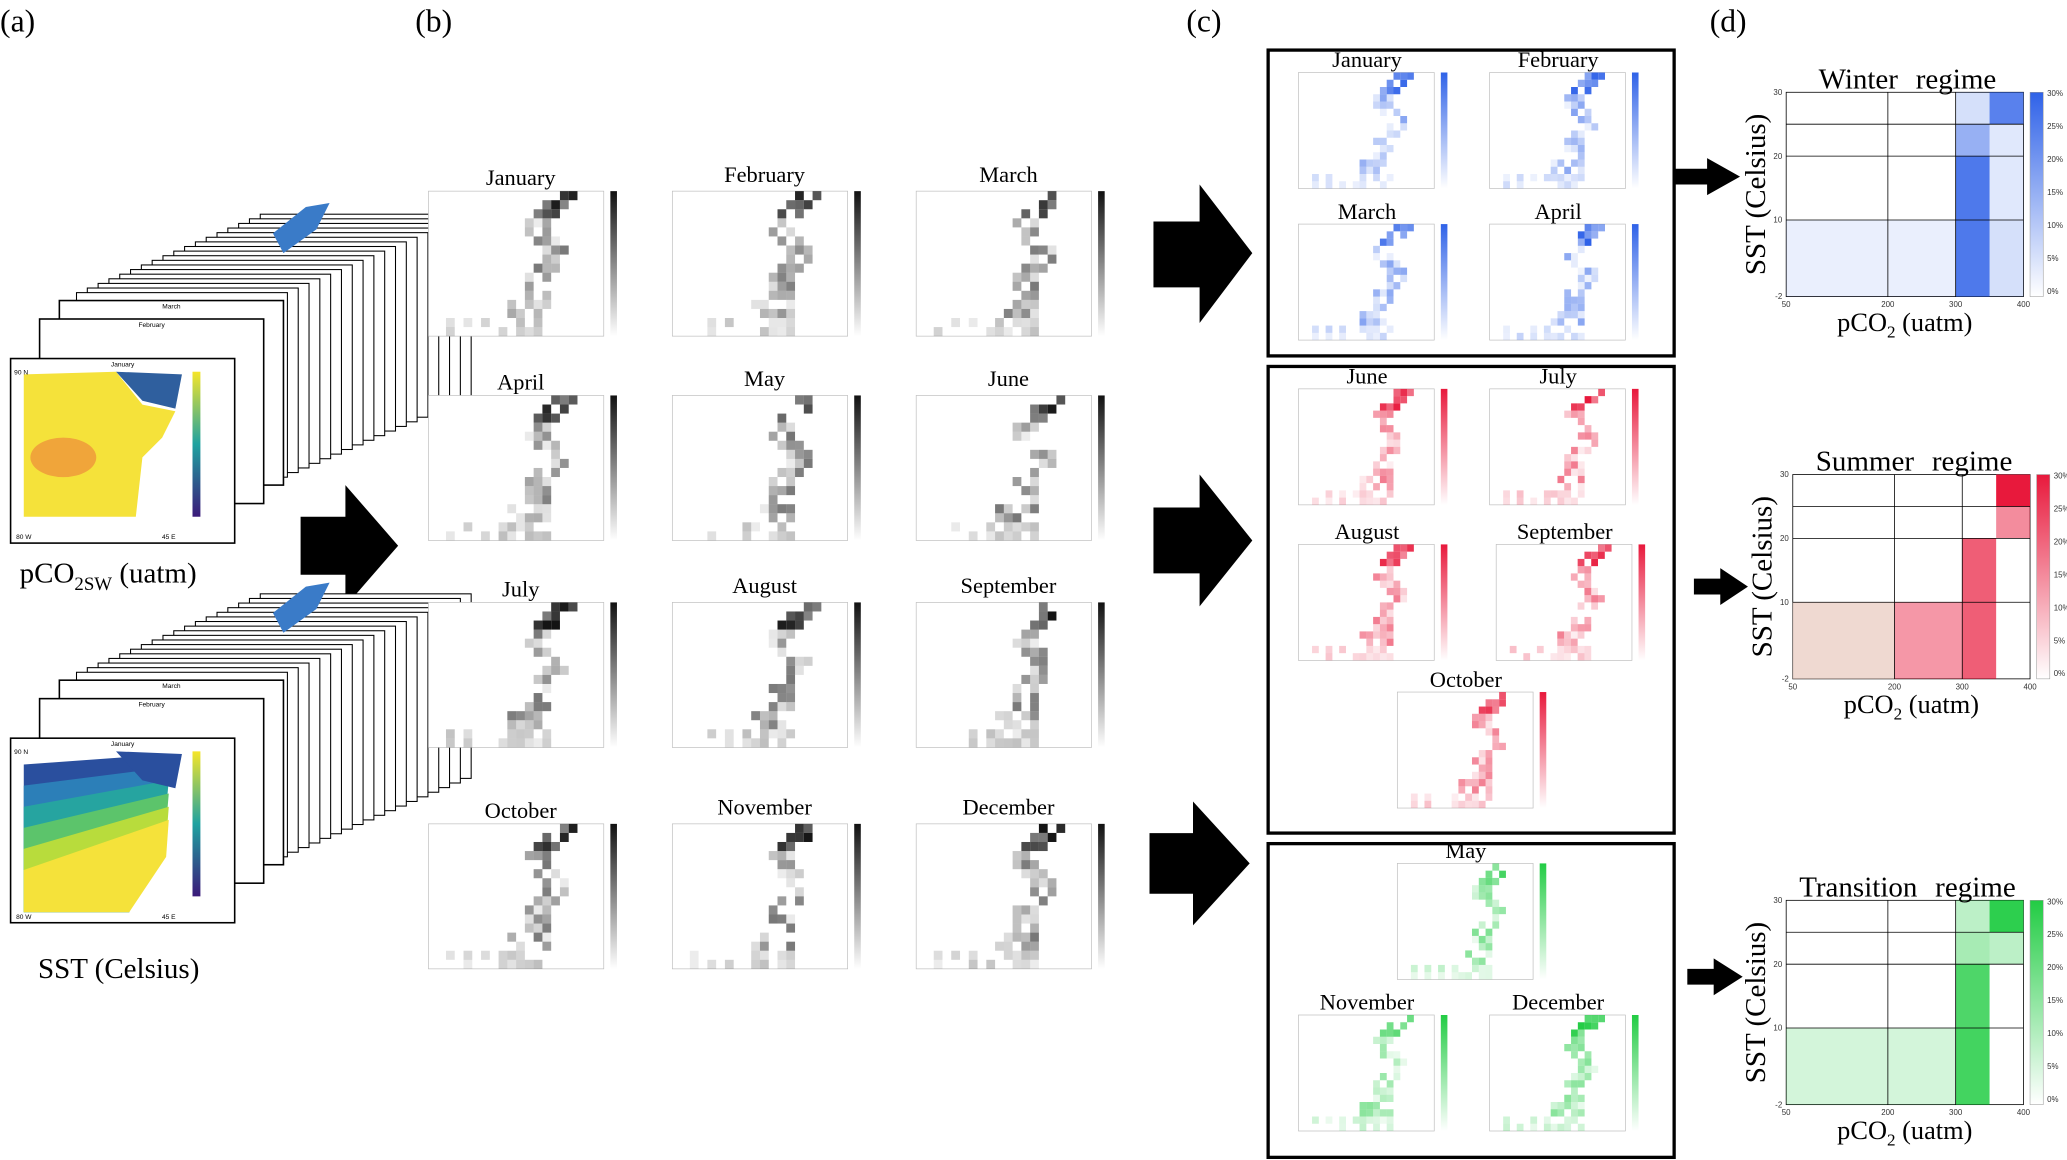 Image resolution: width=2067 pixels, height=1160 pixels. What do you see at coordinates (1862, 322) in the screenshot?
I see `label-base: pCO` at bounding box center [1862, 322].